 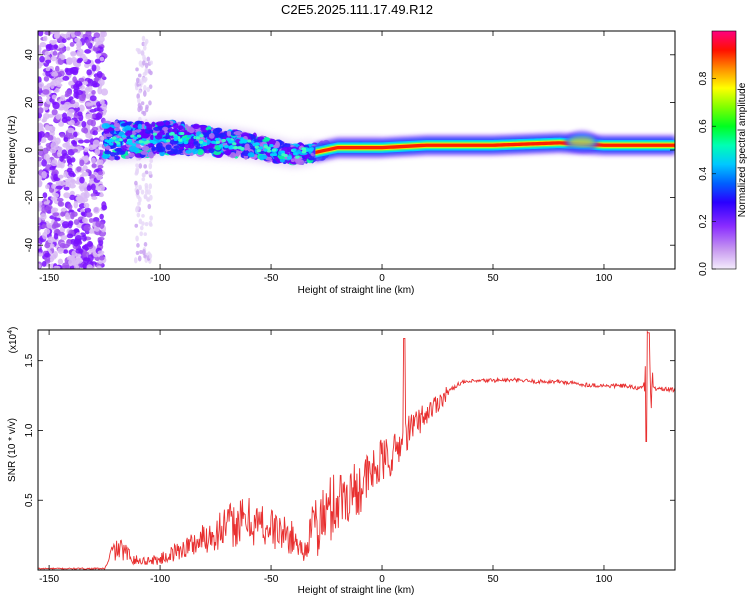 I want to click on top-y-tick-label: 40, so click(x=29, y=55).